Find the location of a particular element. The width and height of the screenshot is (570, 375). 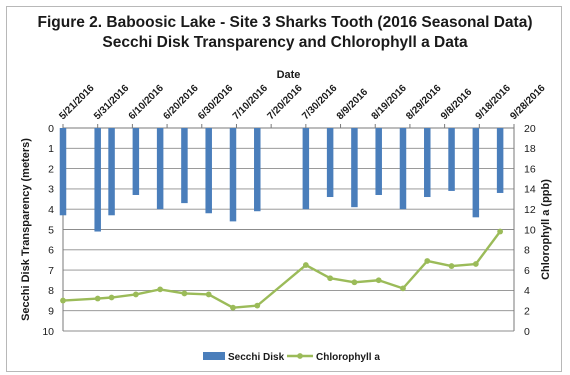

legend-swatch-secchi is located at coordinates (214, 356).